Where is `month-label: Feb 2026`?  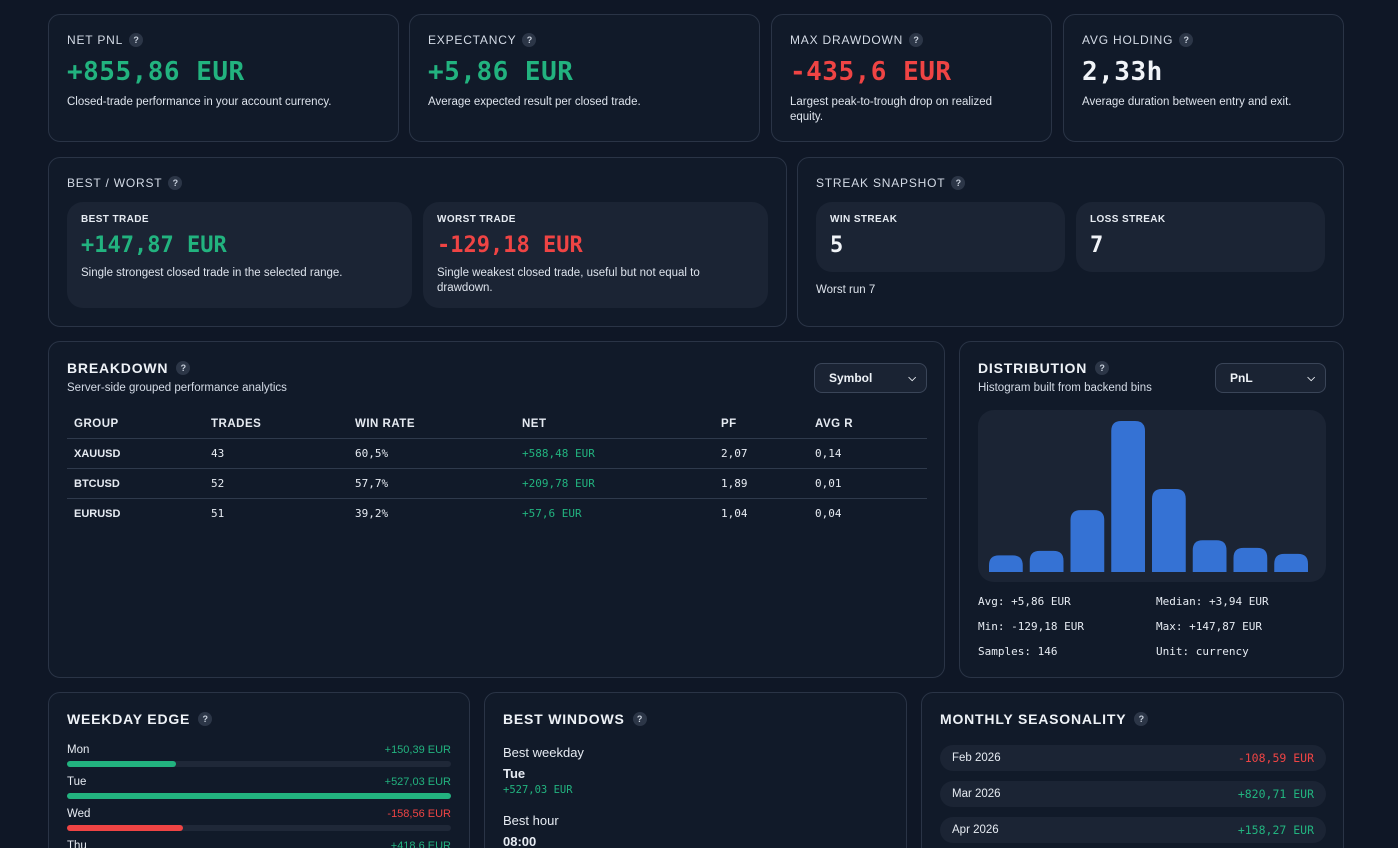 month-label: Feb 2026 is located at coordinates (976, 758).